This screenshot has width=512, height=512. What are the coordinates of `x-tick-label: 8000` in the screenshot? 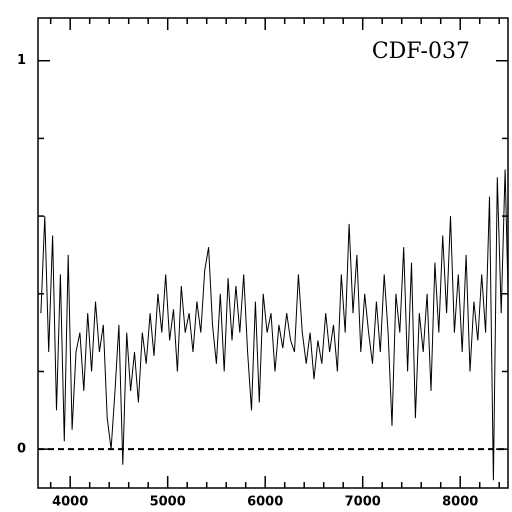 It's located at (460, 502).